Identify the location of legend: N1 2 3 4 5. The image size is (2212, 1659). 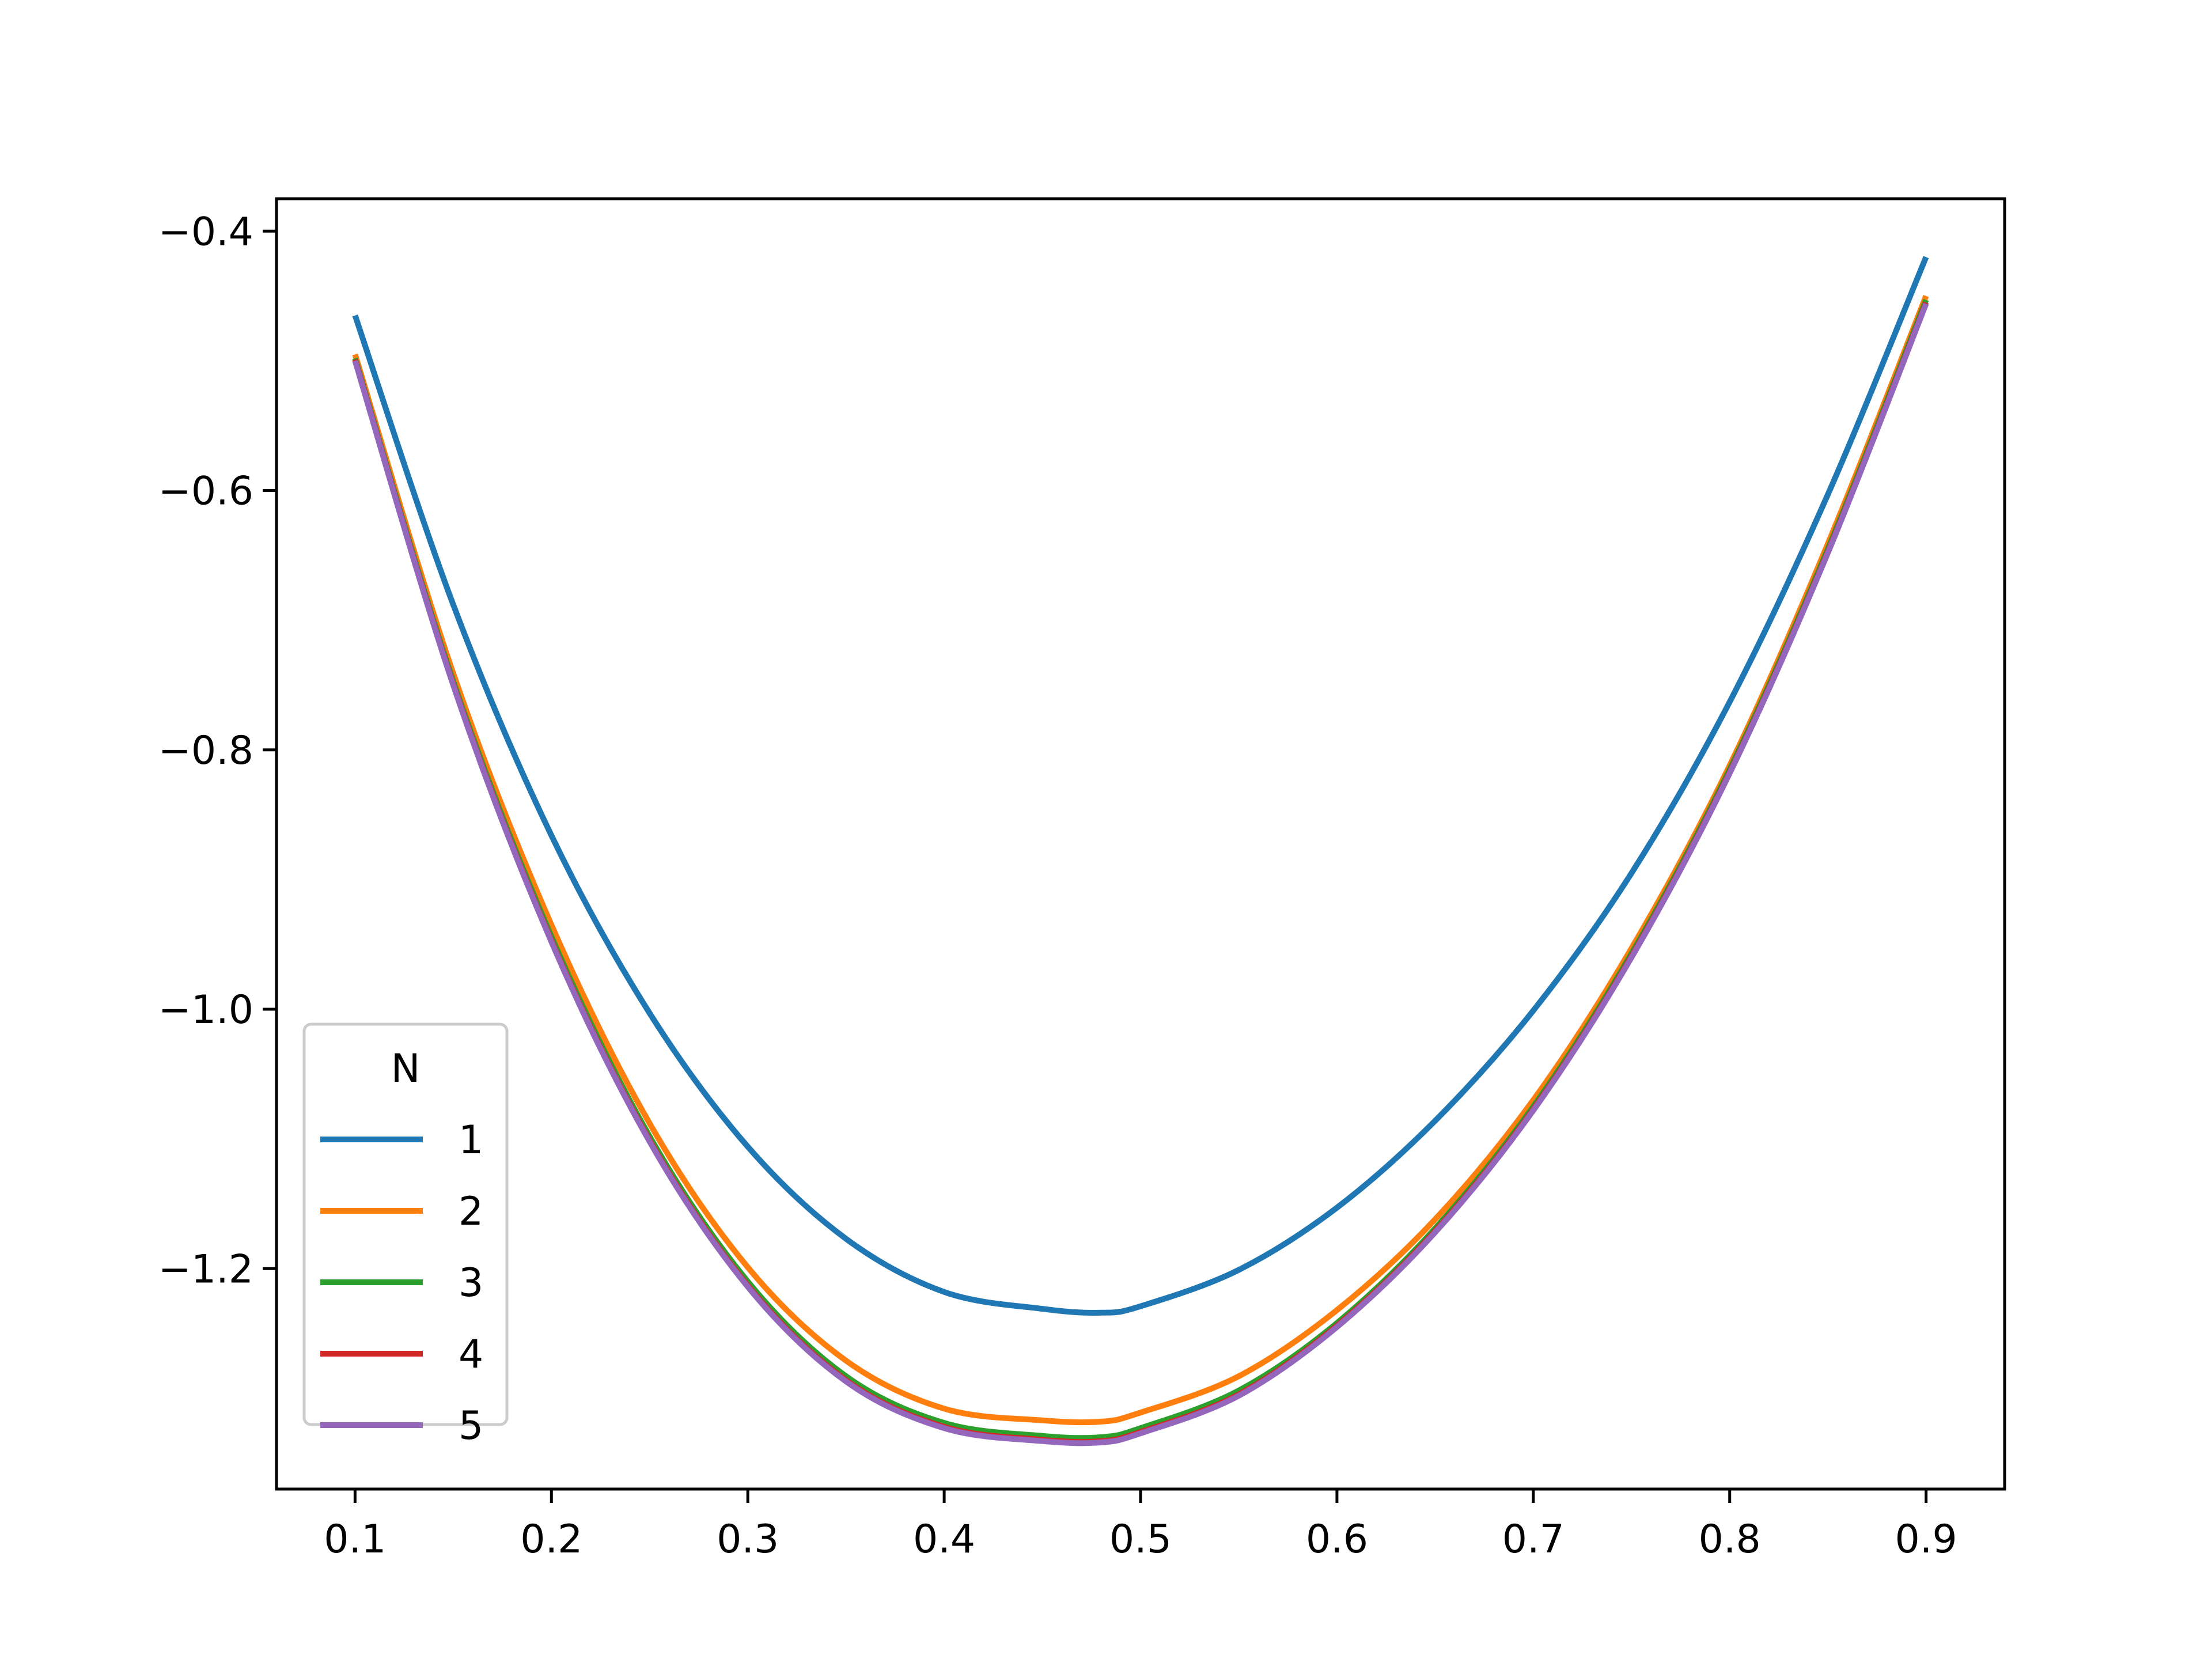
(405, 1235).